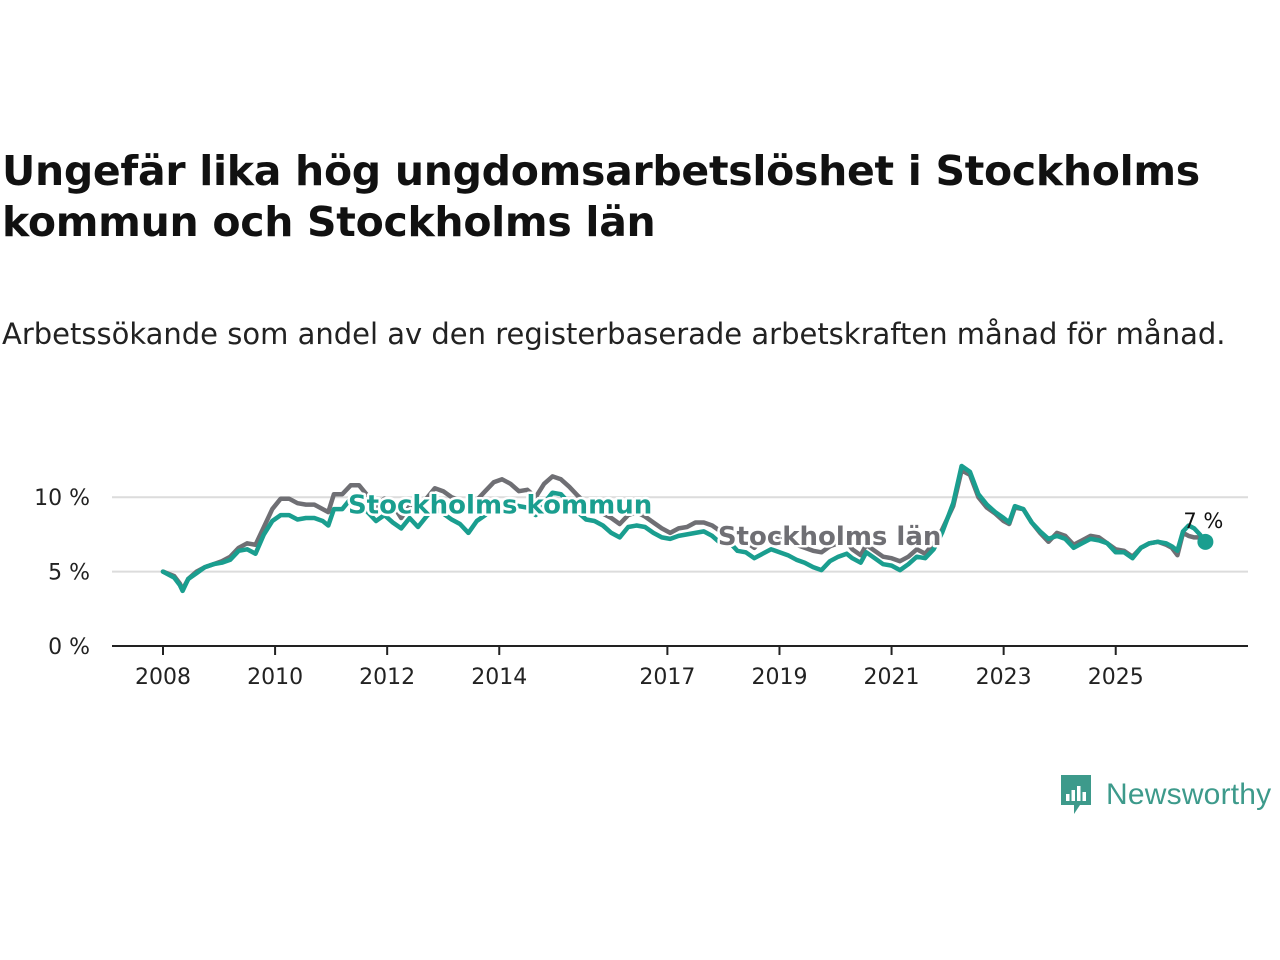 This screenshot has width=1280, height=960. Describe the element at coordinates (830, 537) in the screenshot. I see `series-label: Stockholms län` at that location.